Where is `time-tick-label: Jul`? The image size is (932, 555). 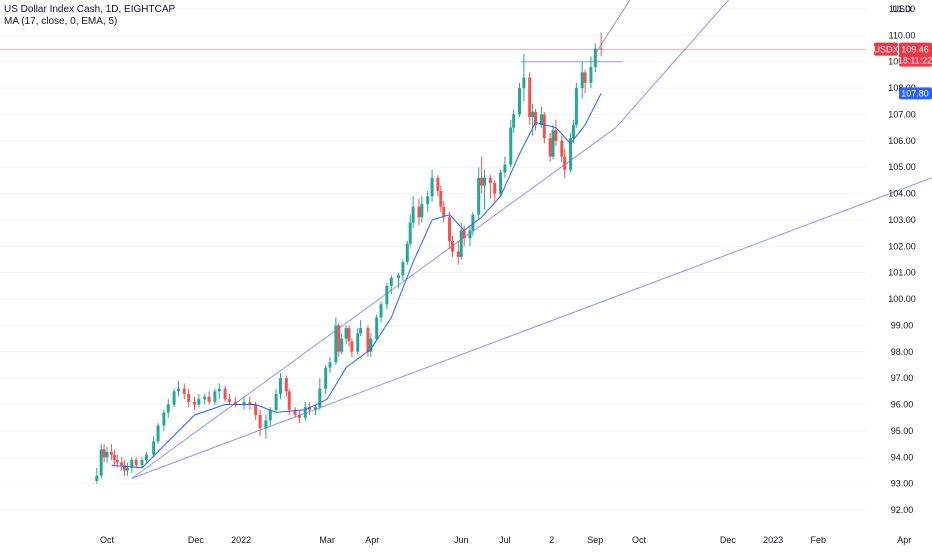 time-tick-label: Jul is located at coordinates (505, 540).